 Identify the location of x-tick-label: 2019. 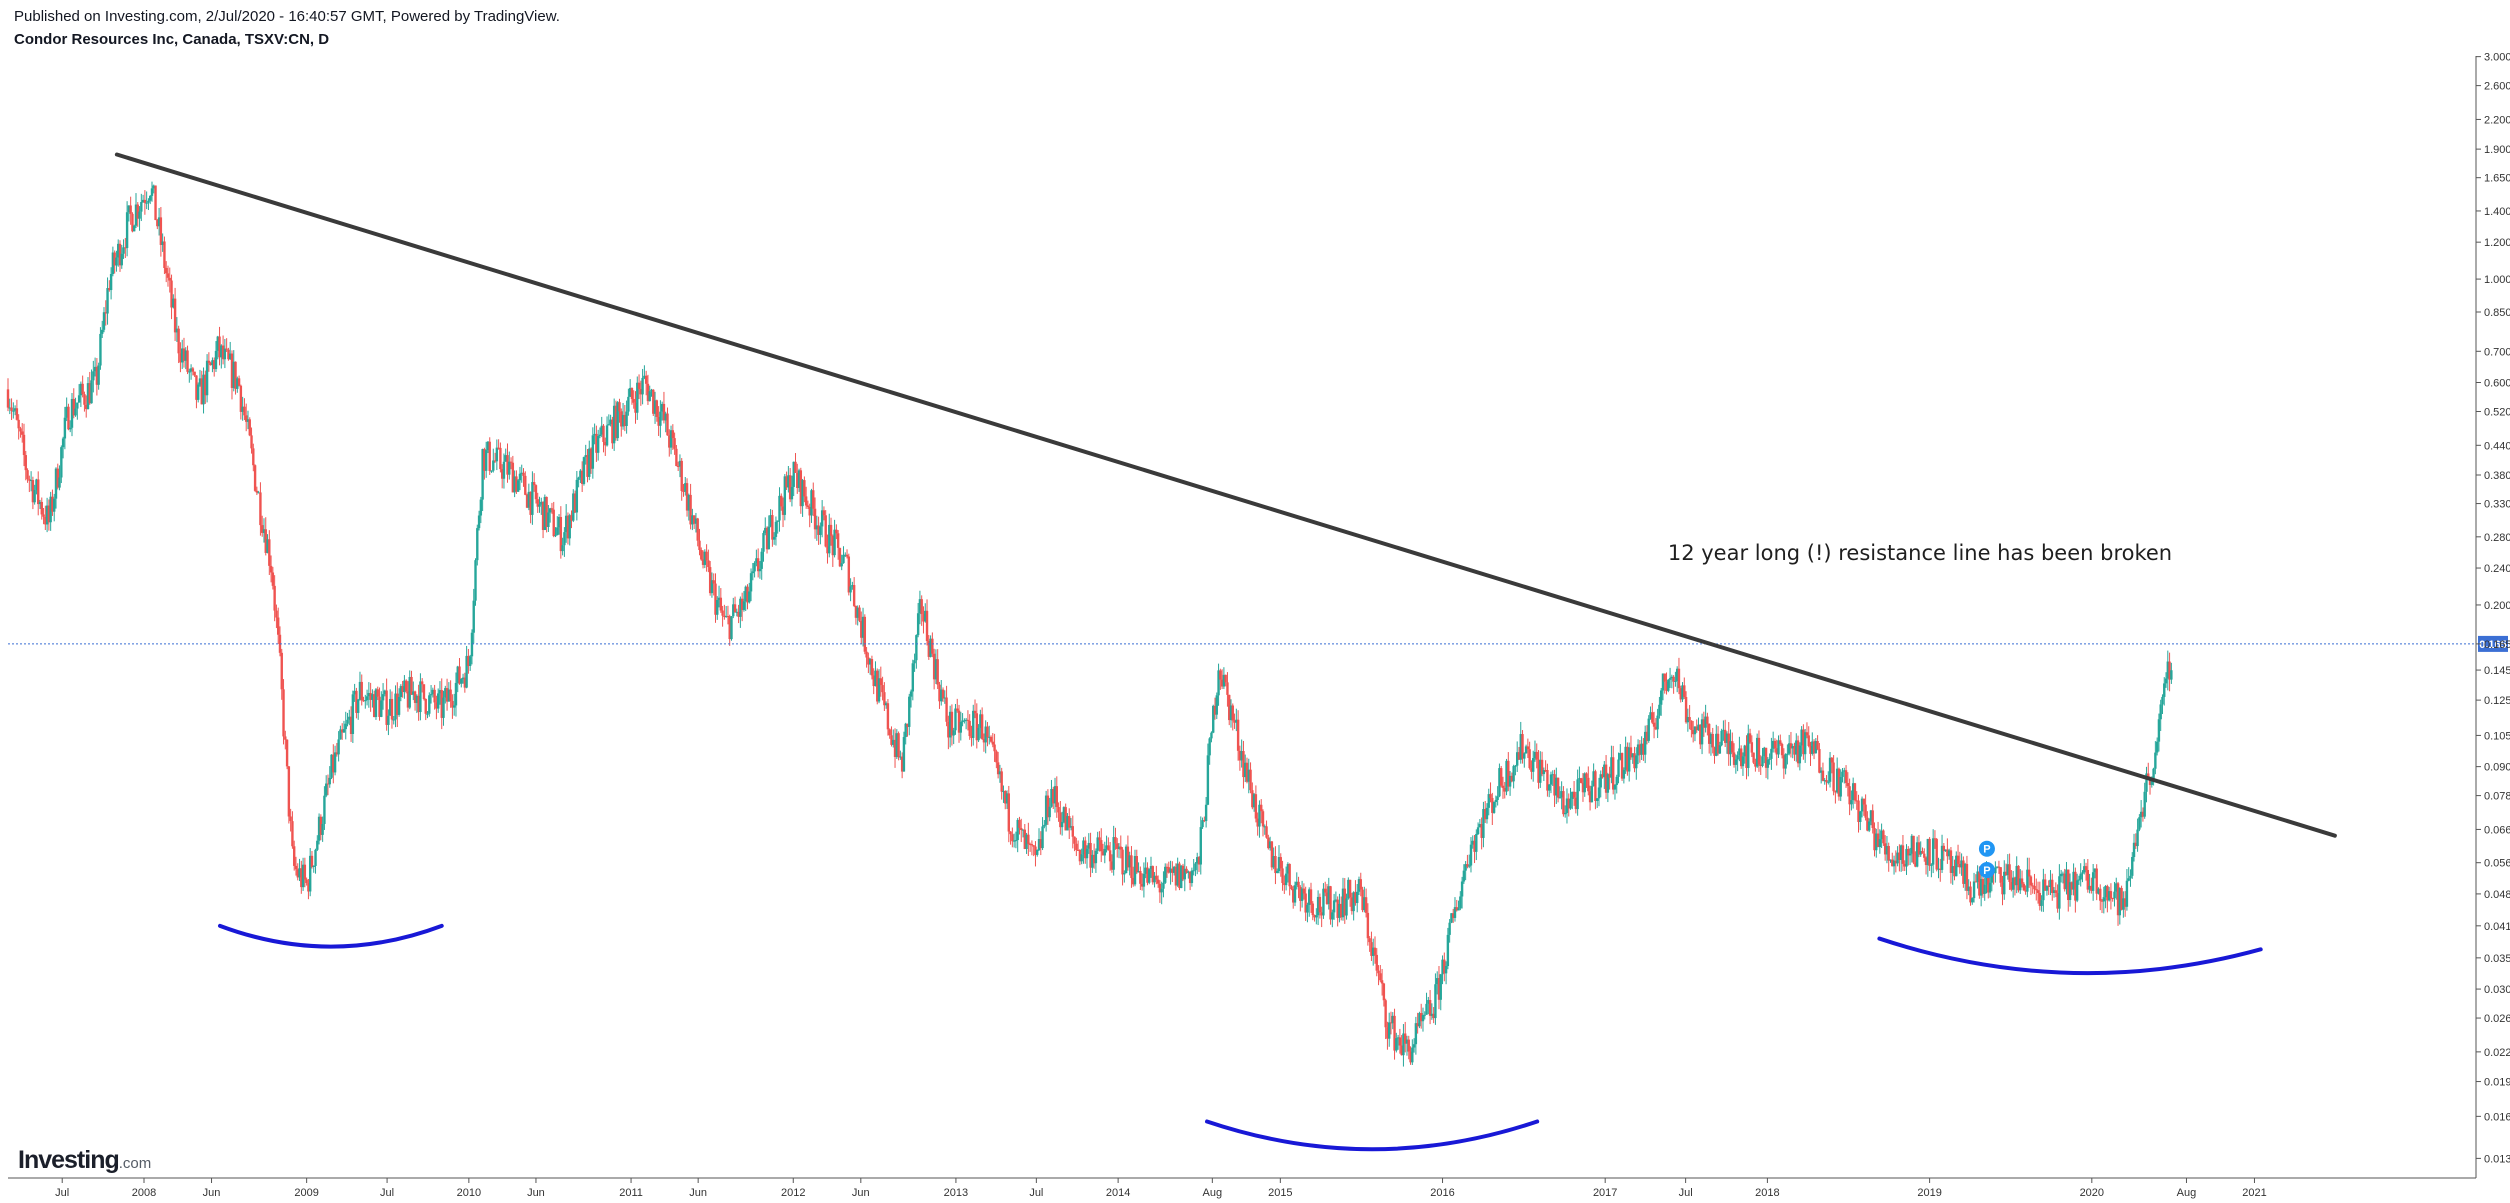
(1929, 1193).